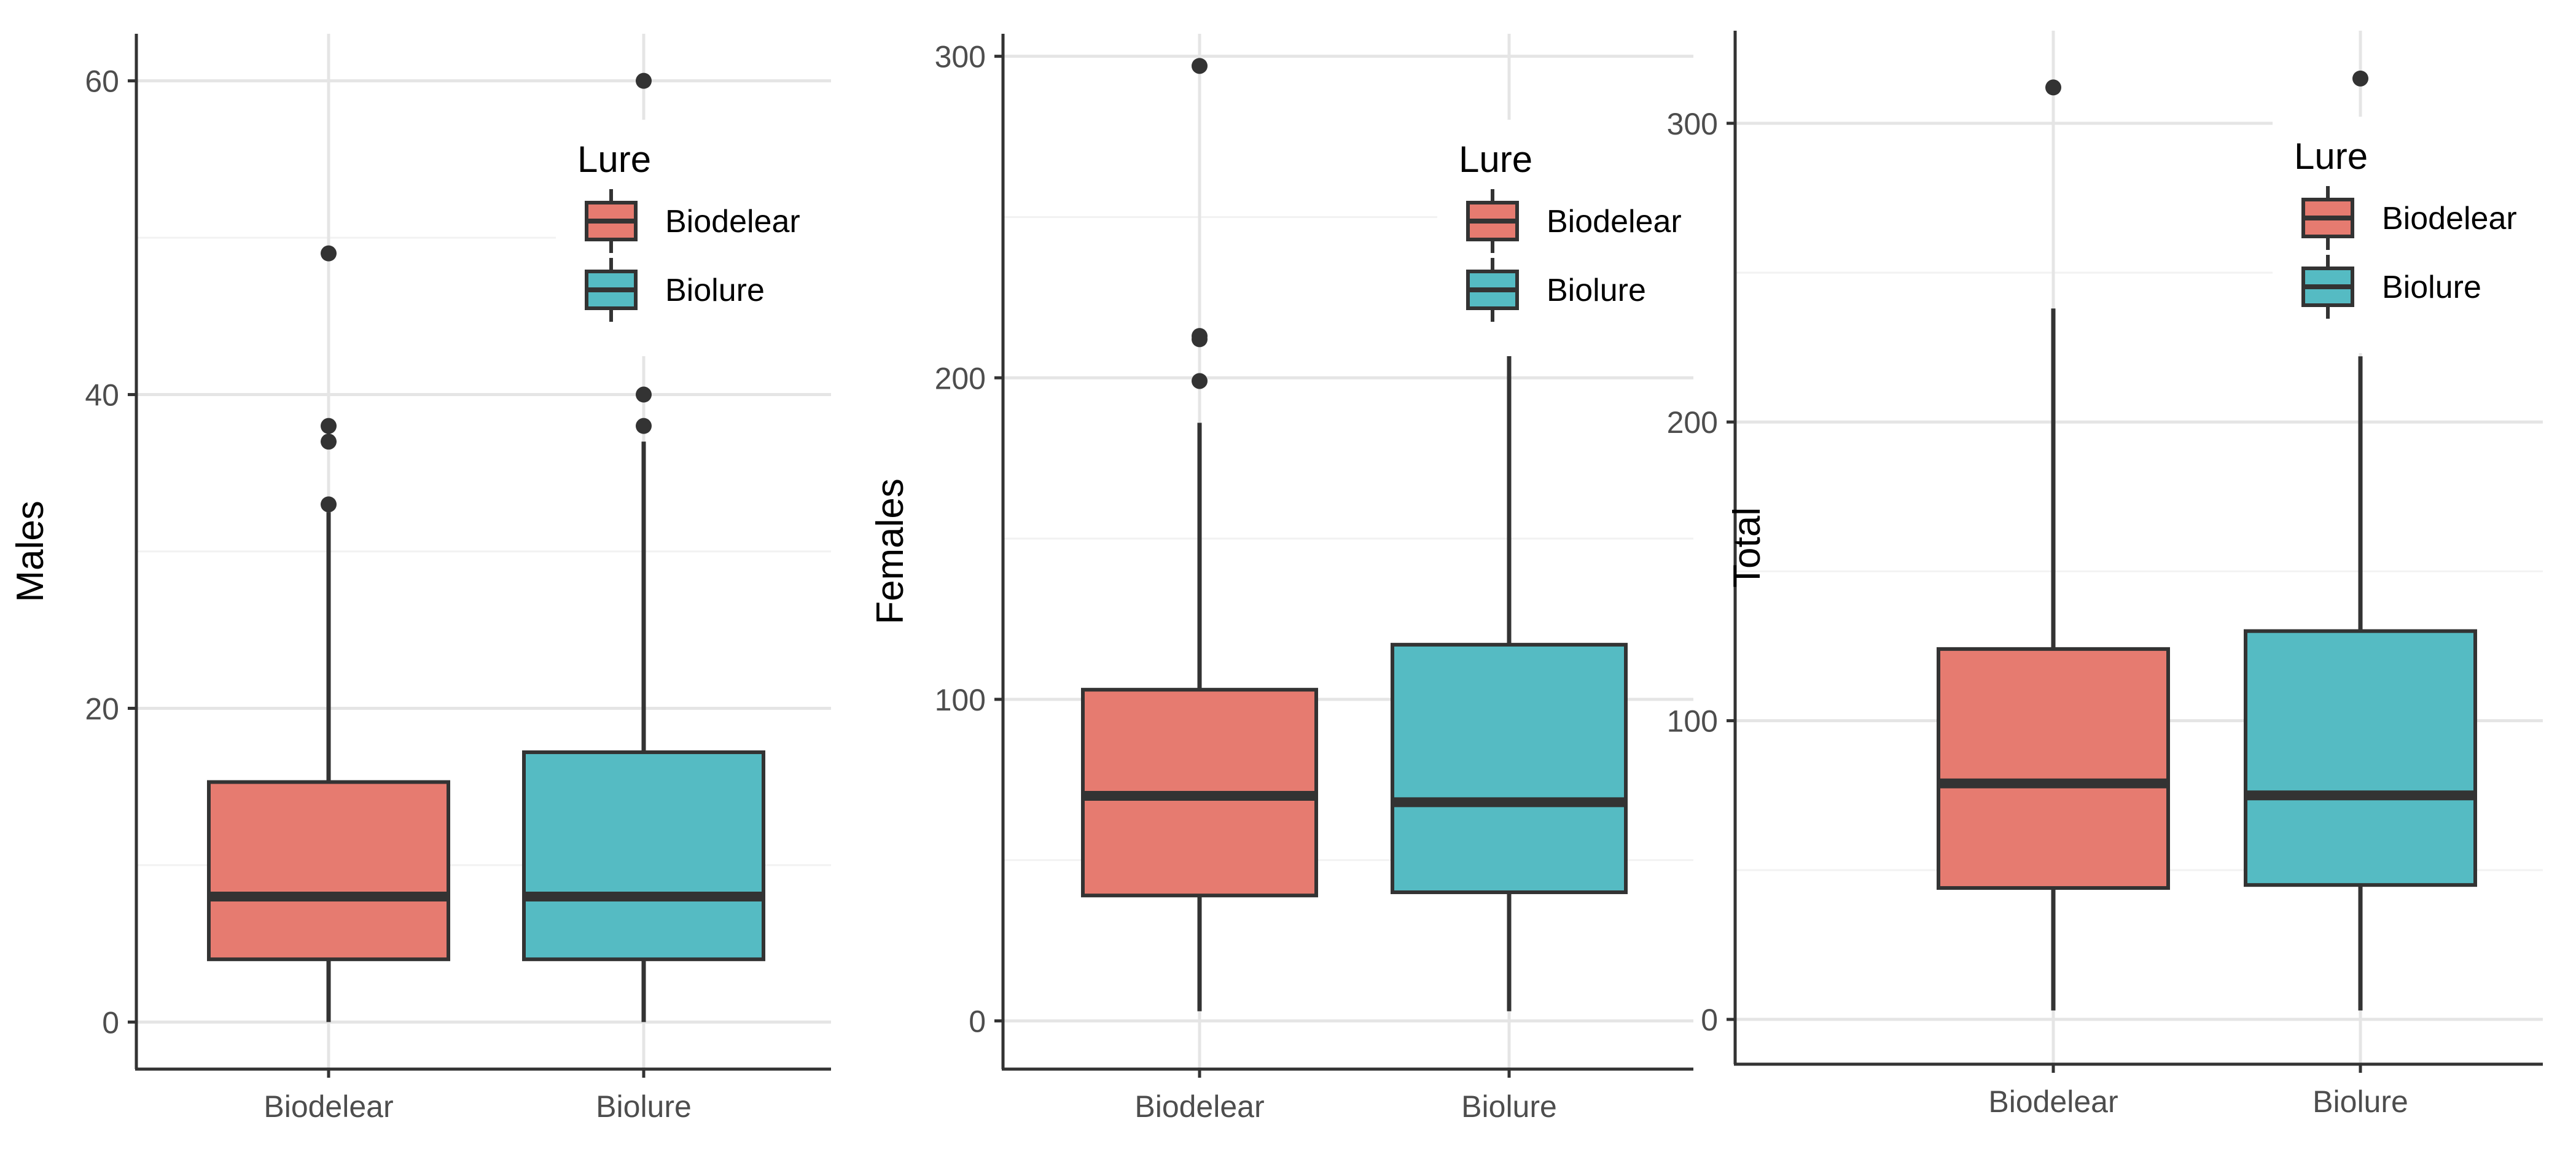 This screenshot has height=1160, width=2576. What do you see at coordinates (102, 708) in the screenshot?
I see `y-tick-label: 20` at bounding box center [102, 708].